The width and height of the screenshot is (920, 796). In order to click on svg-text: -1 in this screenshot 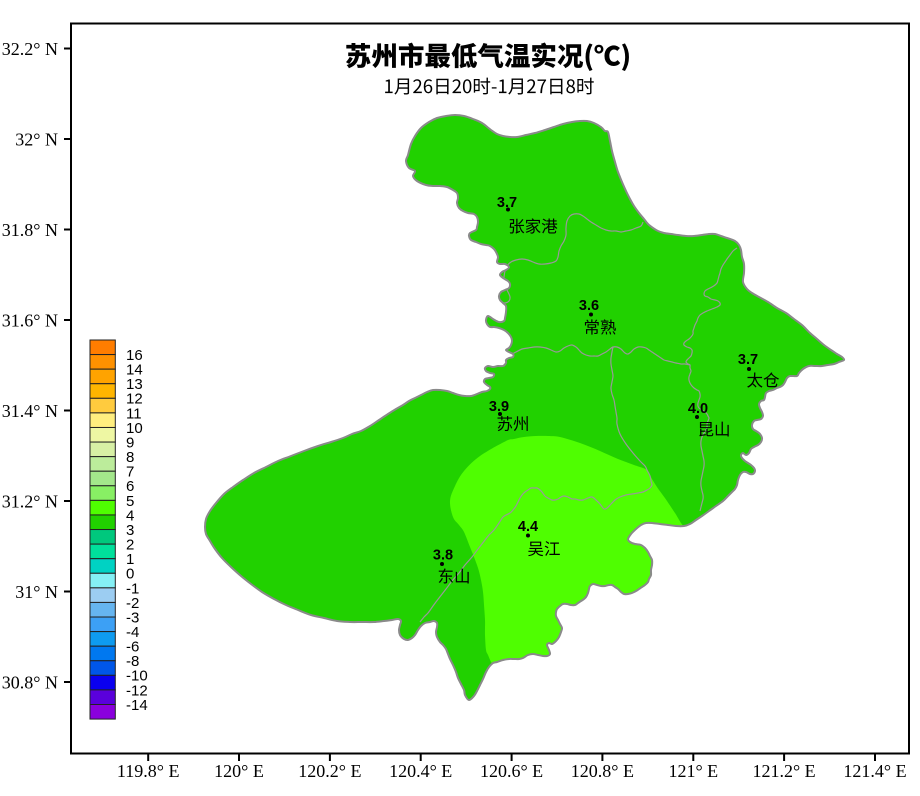, I will do `click(132, 588)`.